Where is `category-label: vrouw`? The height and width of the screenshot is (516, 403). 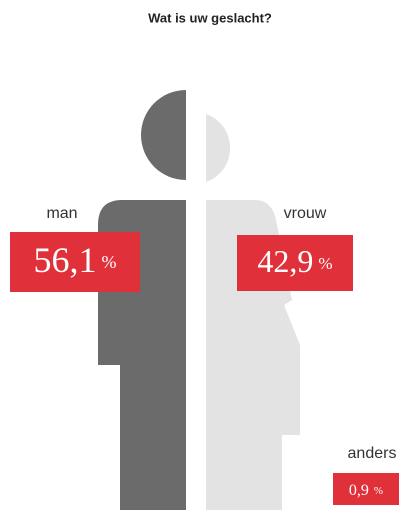
category-label: vrouw is located at coordinates (305, 213).